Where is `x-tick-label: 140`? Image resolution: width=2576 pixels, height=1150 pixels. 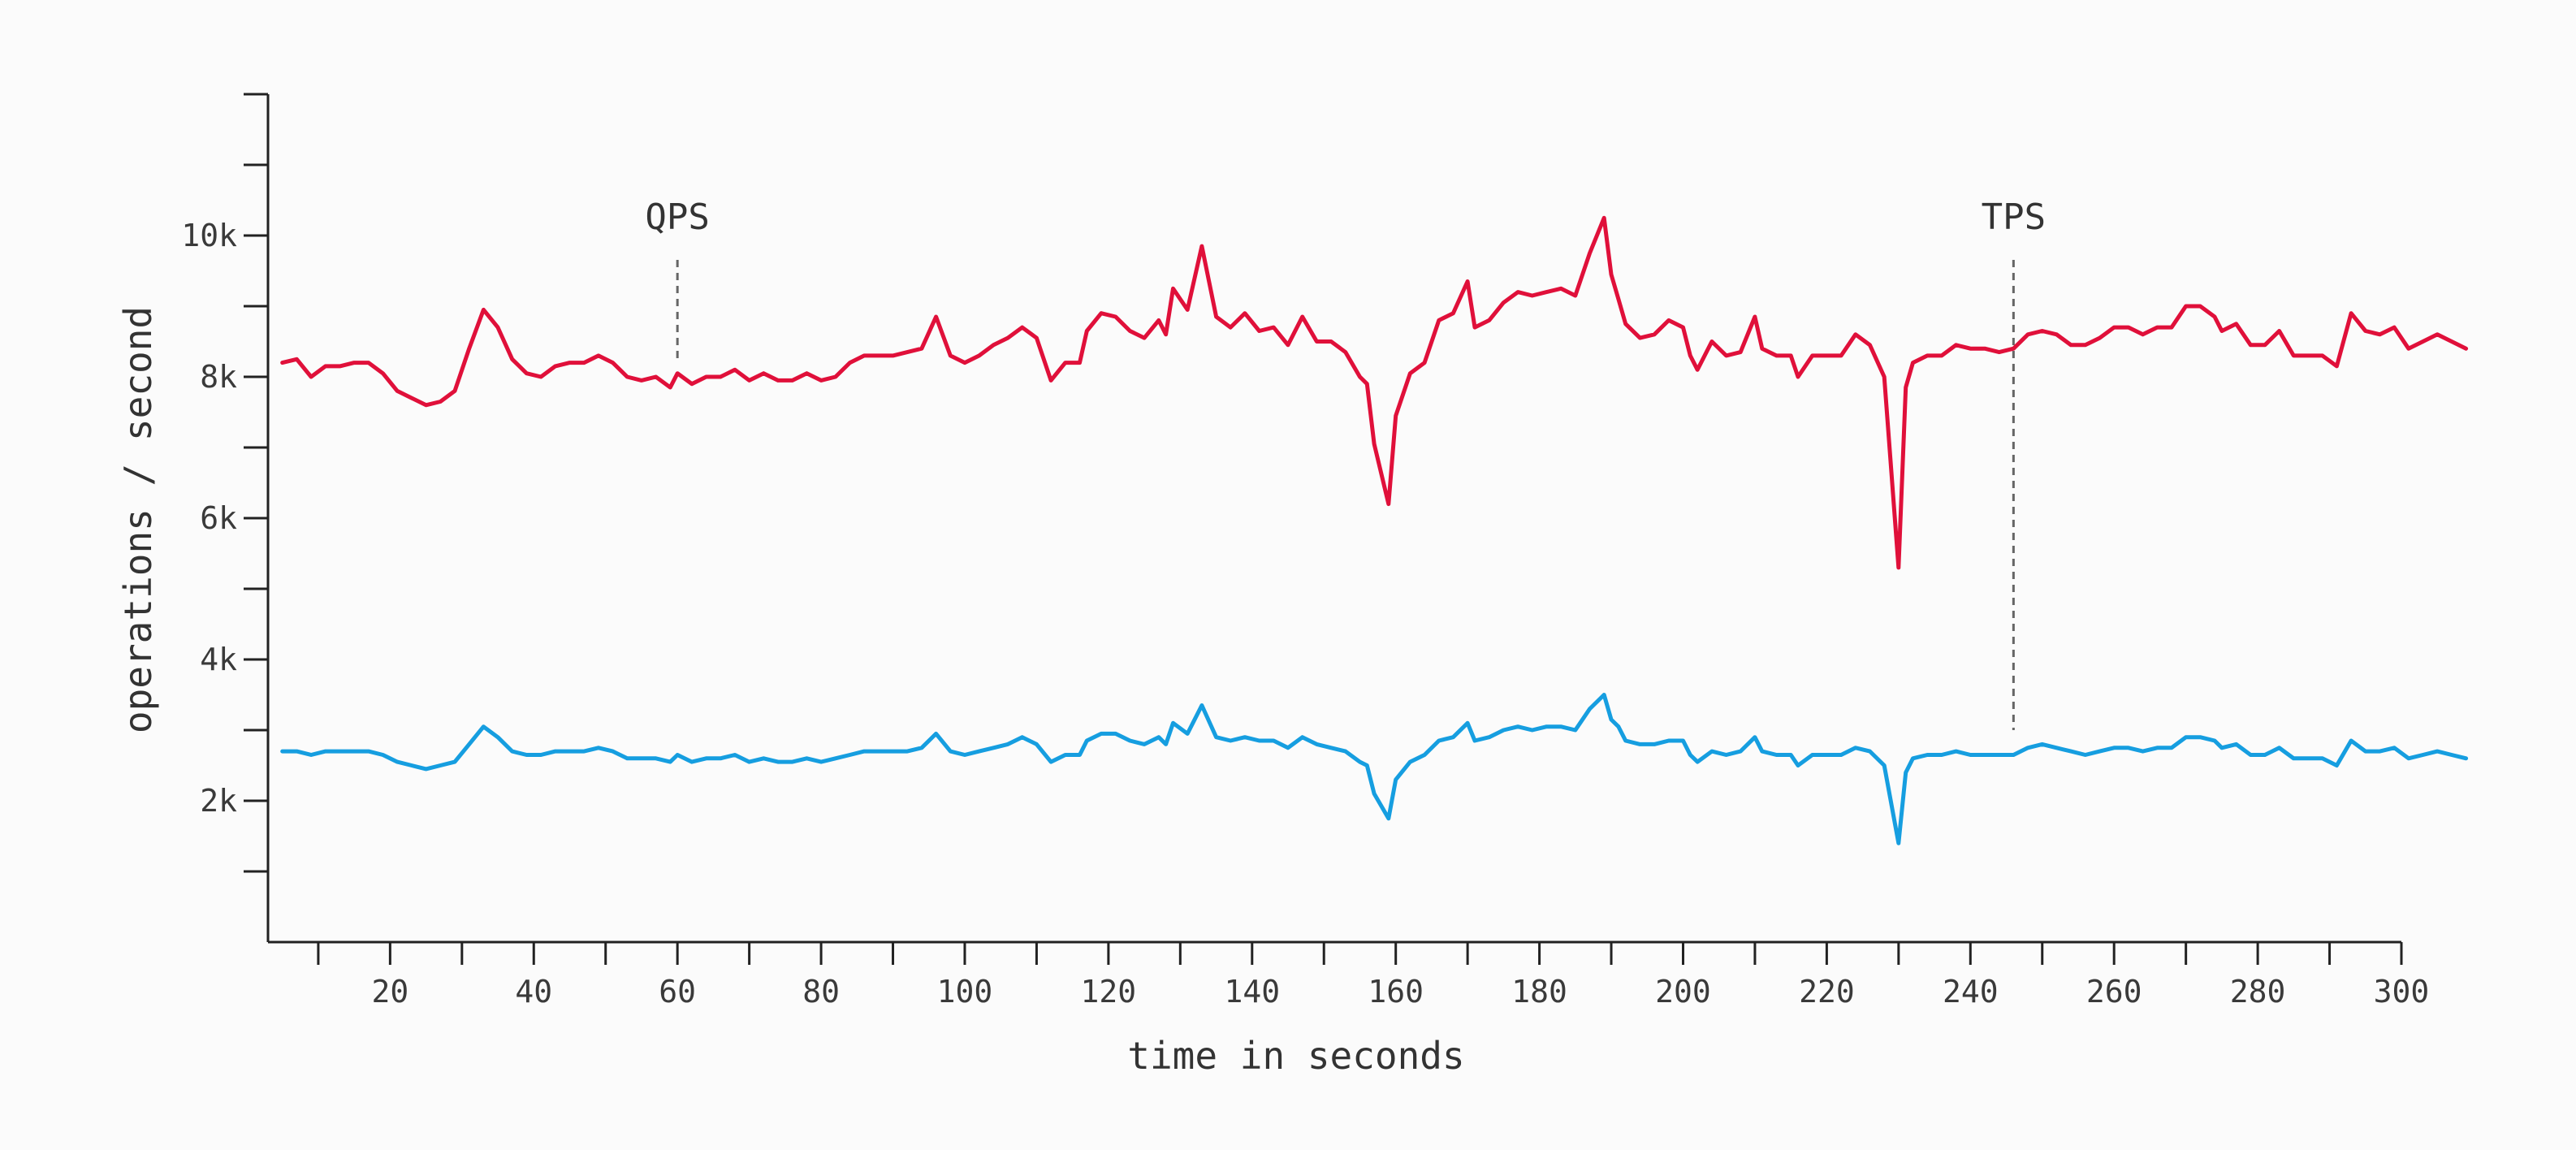 x-tick-label: 140 is located at coordinates (1252, 991).